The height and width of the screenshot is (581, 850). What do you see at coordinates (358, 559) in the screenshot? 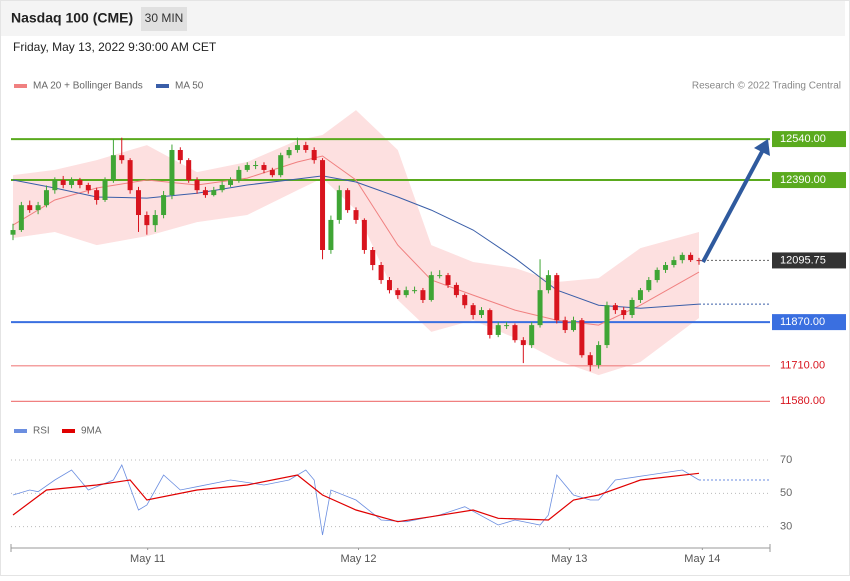
I see `x-tick-label: May 12` at bounding box center [358, 559].